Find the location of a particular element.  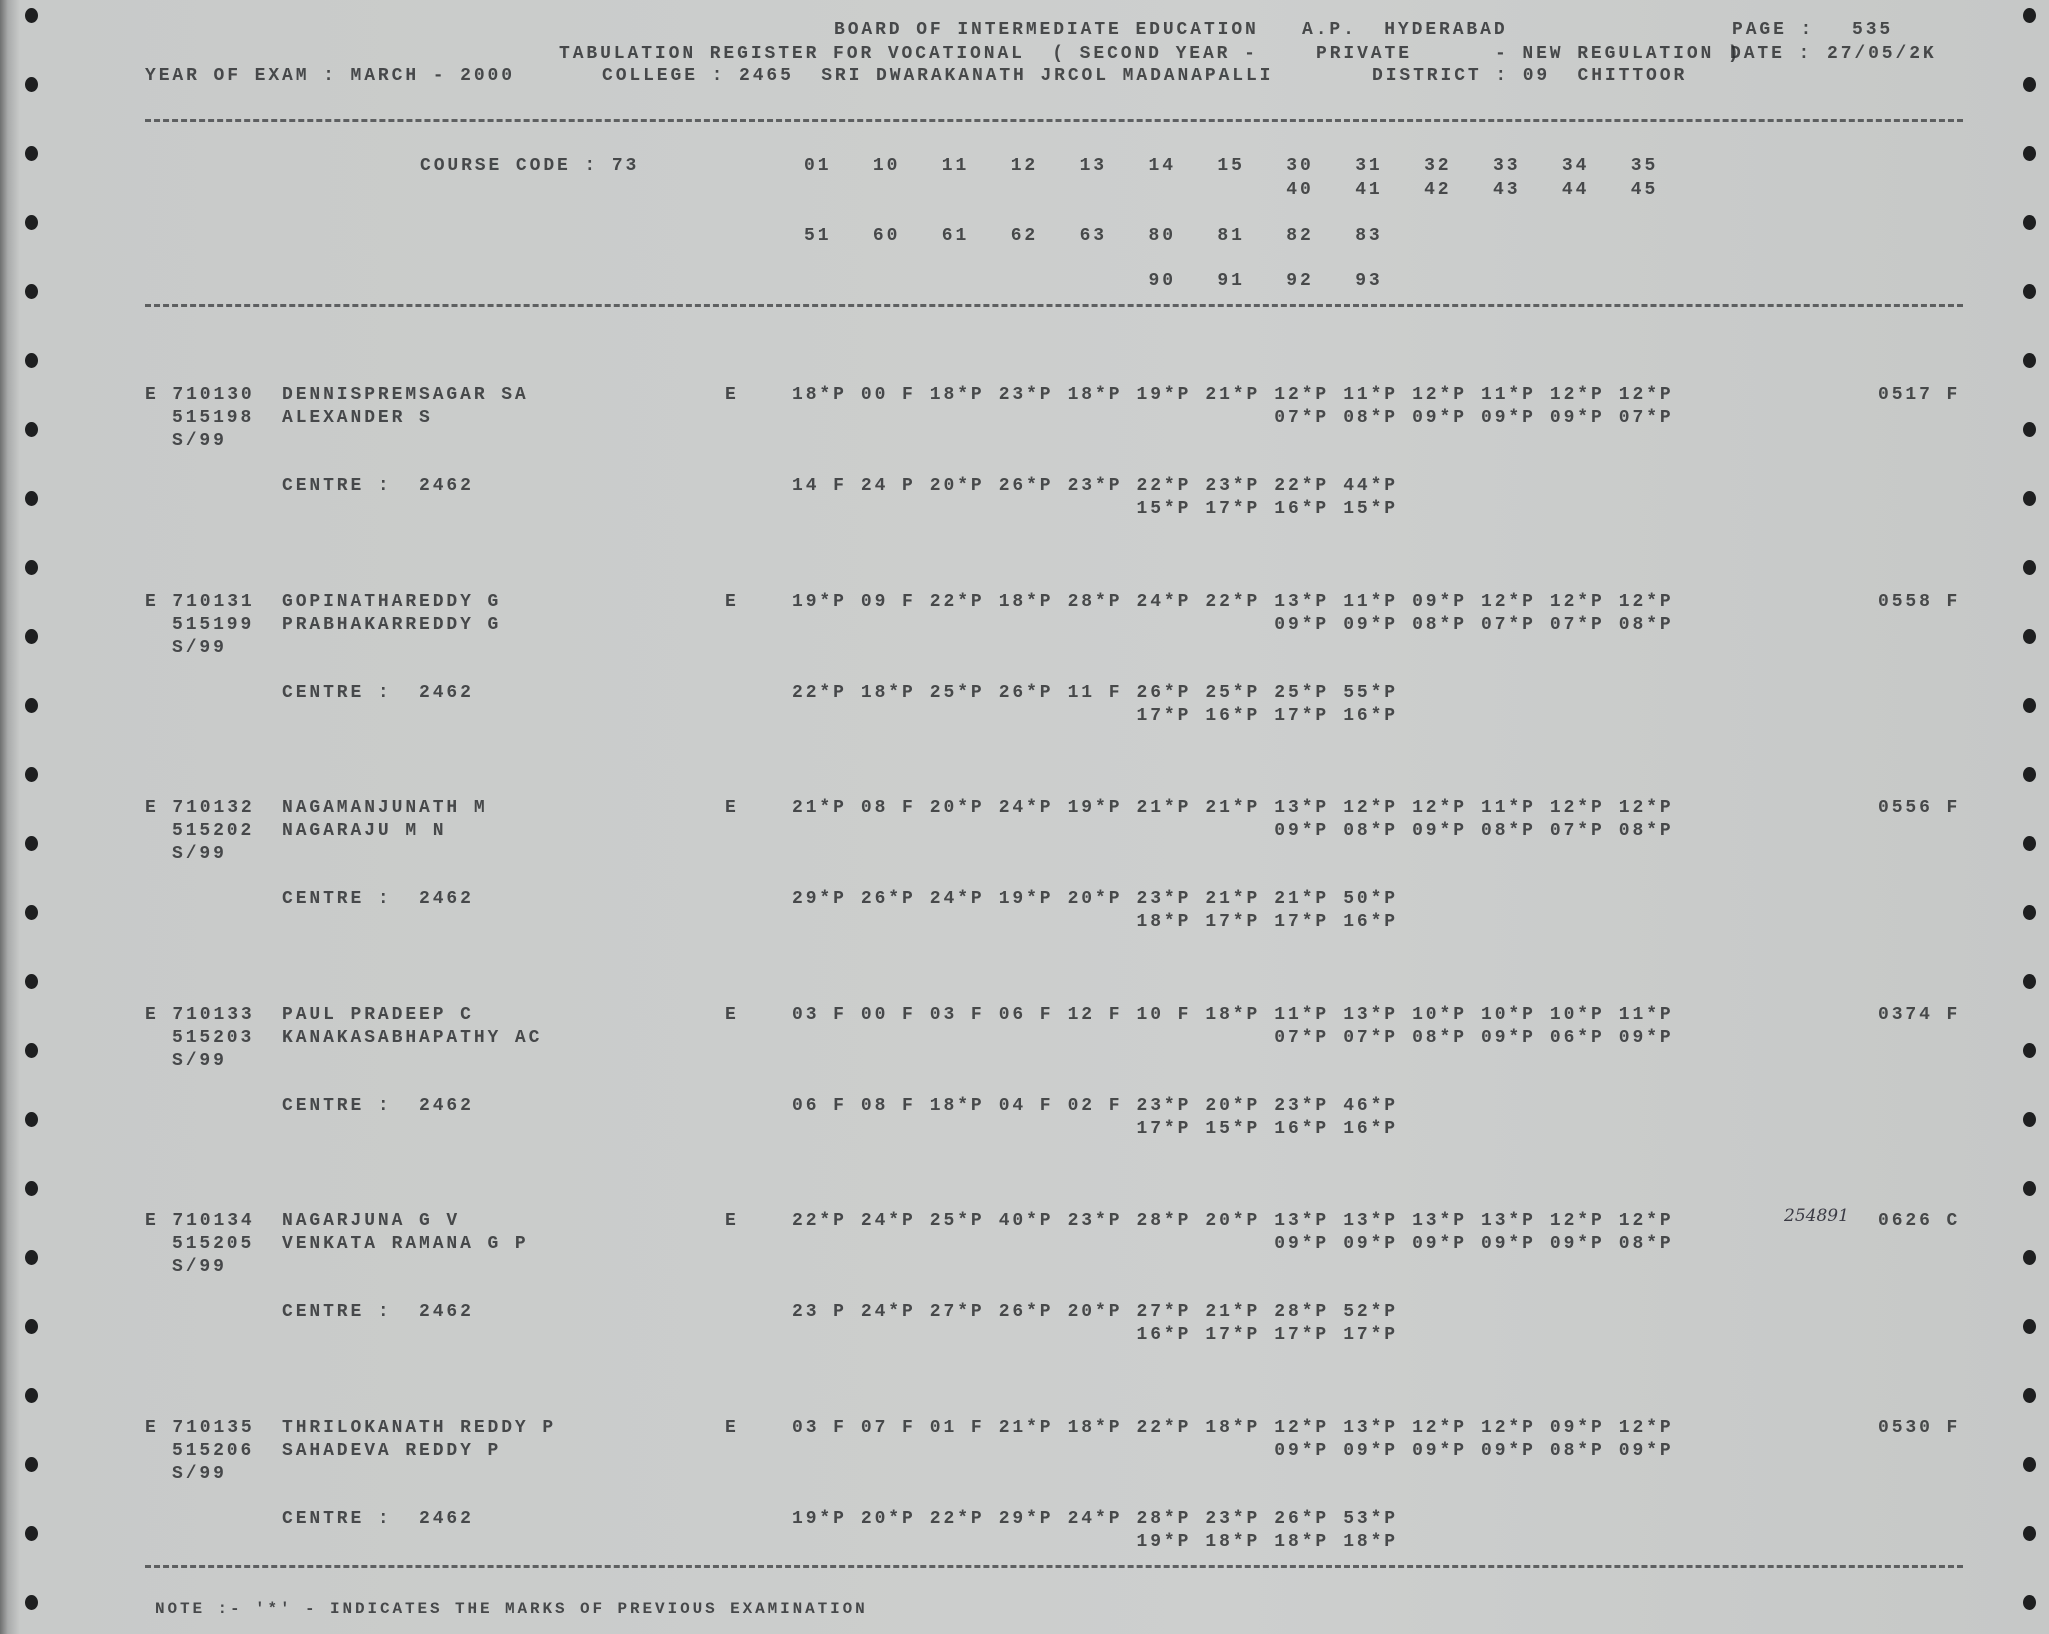

roll-number: E 710132 is located at coordinates (200, 808).